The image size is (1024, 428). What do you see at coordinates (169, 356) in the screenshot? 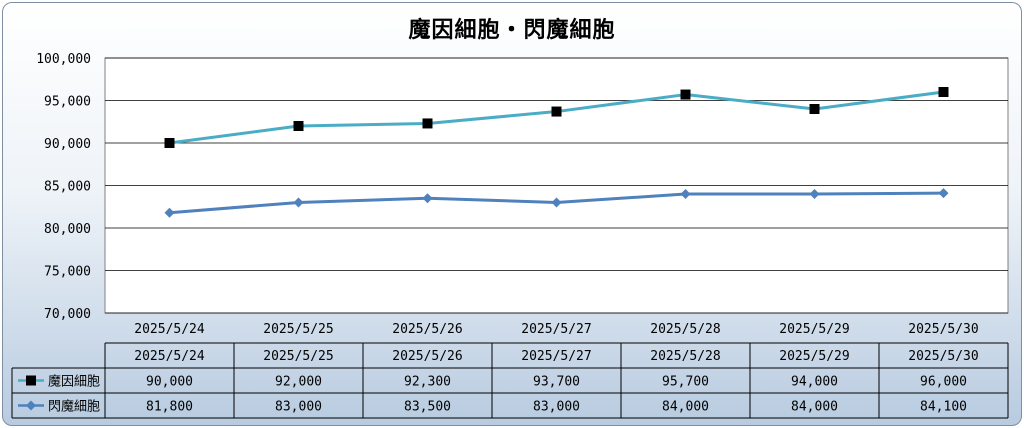
I see `table-header-cell: 2025/5/24` at bounding box center [169, 356].